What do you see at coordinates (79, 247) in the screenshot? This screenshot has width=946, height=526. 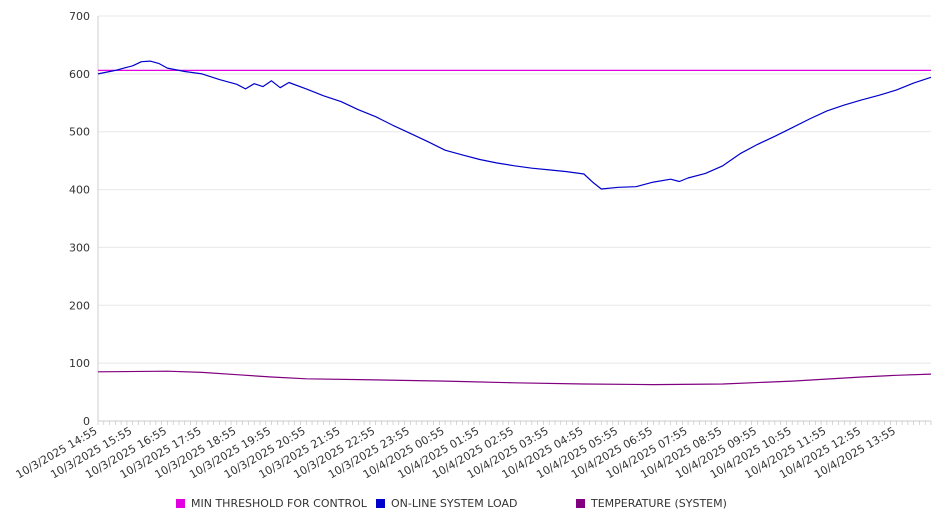 I see `y-tick-label-300: 300` at bounding box center [79, 247].